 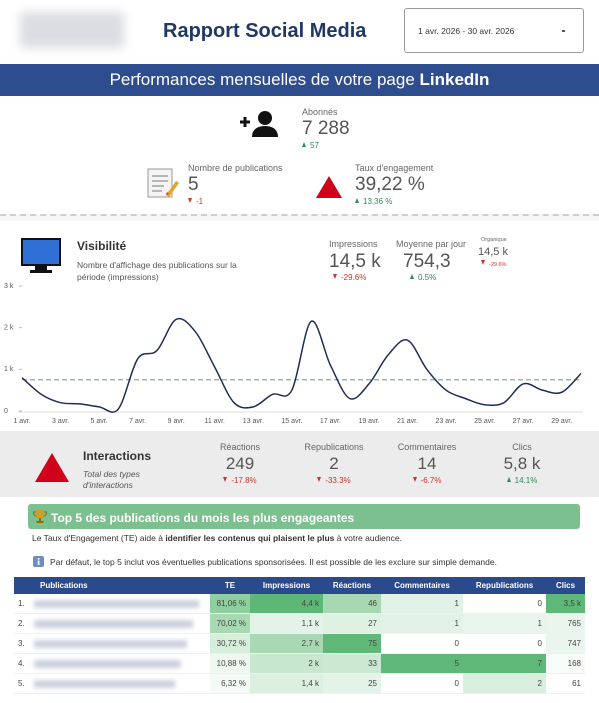 What do you see at coordinates (72, 30) in the screenshot?
I see `logo-blurred` at bounding box center [72, 30].